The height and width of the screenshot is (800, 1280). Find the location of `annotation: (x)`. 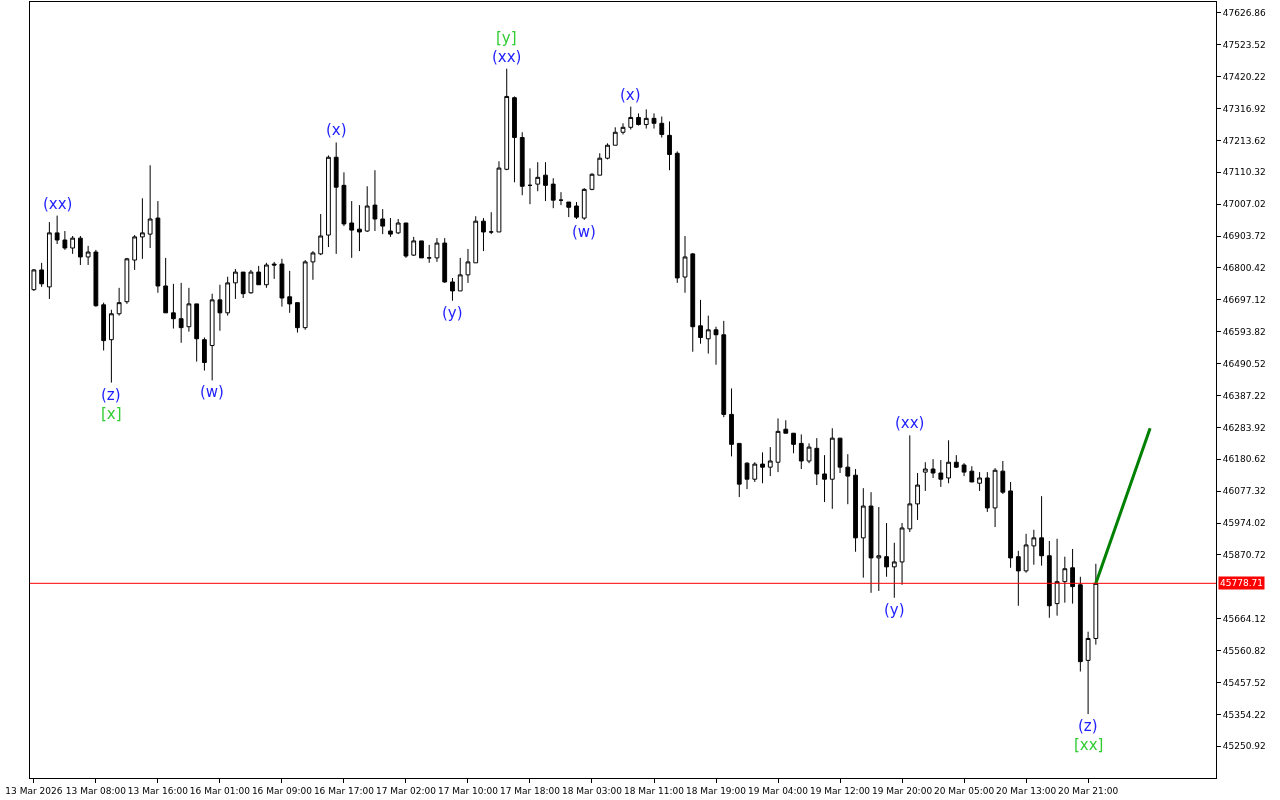

annotation: (x) is located at coordinates (630, 95).